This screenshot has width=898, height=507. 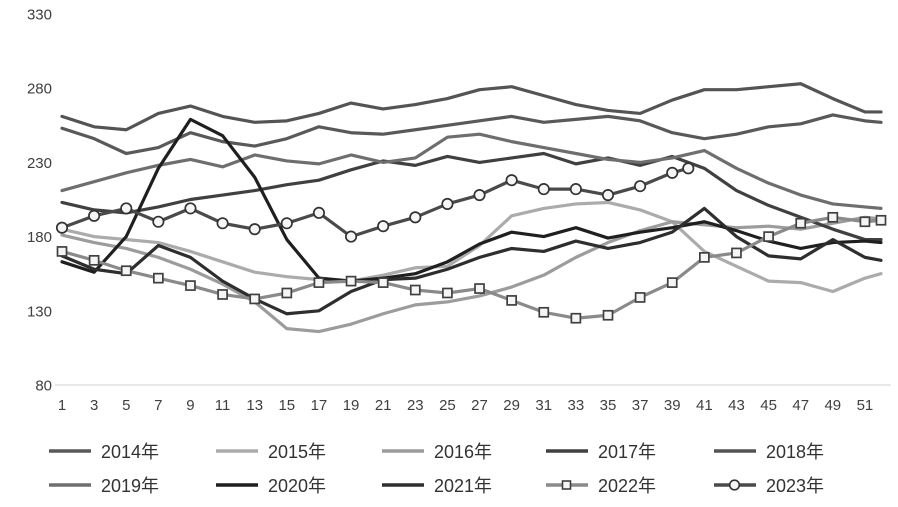 I want to click on x-tick-label: 39, so click(x=672, y=405).